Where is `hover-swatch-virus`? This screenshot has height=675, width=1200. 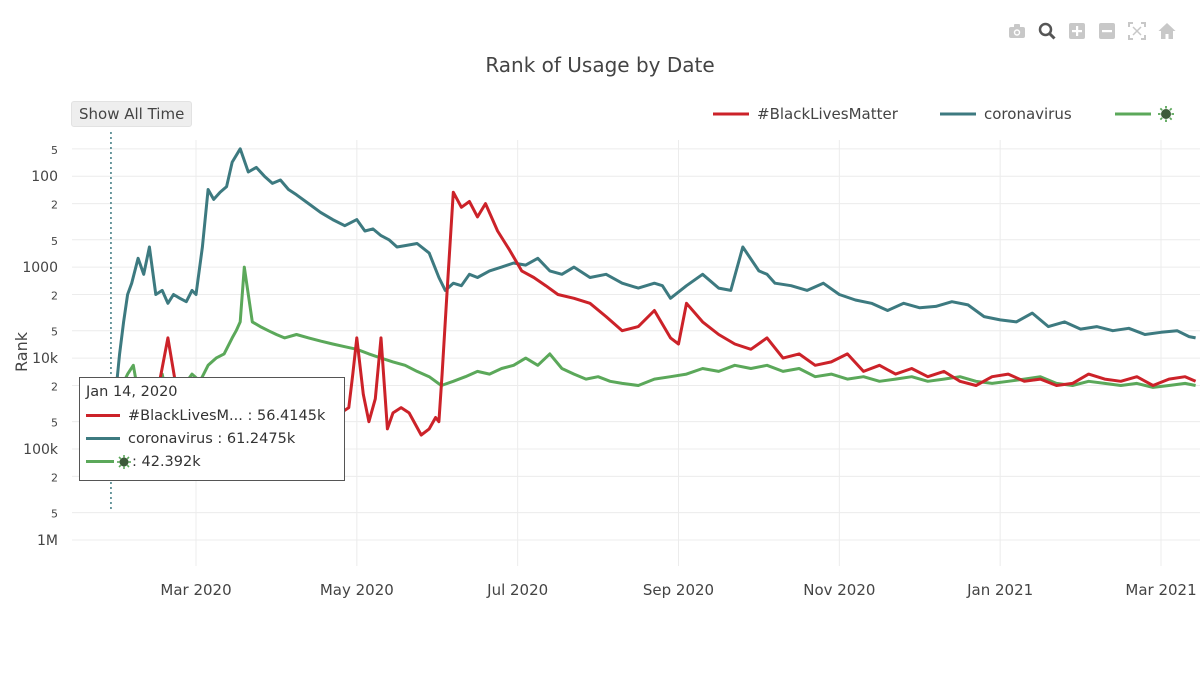 hover-swatch-virus is located at coordinates (100, 461).